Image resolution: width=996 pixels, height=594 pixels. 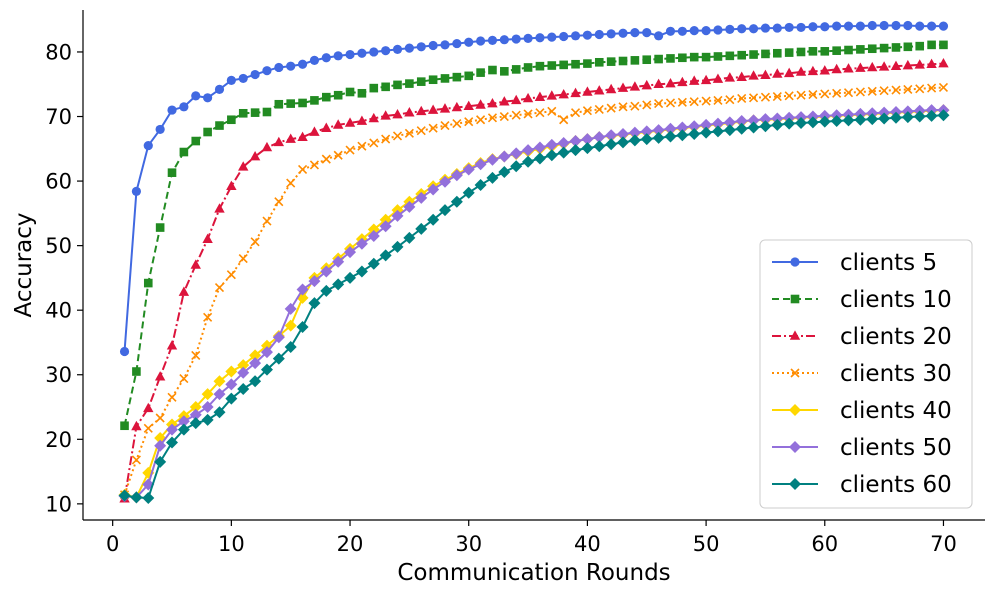 I want to click on legend-marker, so click(x=795, y=373).